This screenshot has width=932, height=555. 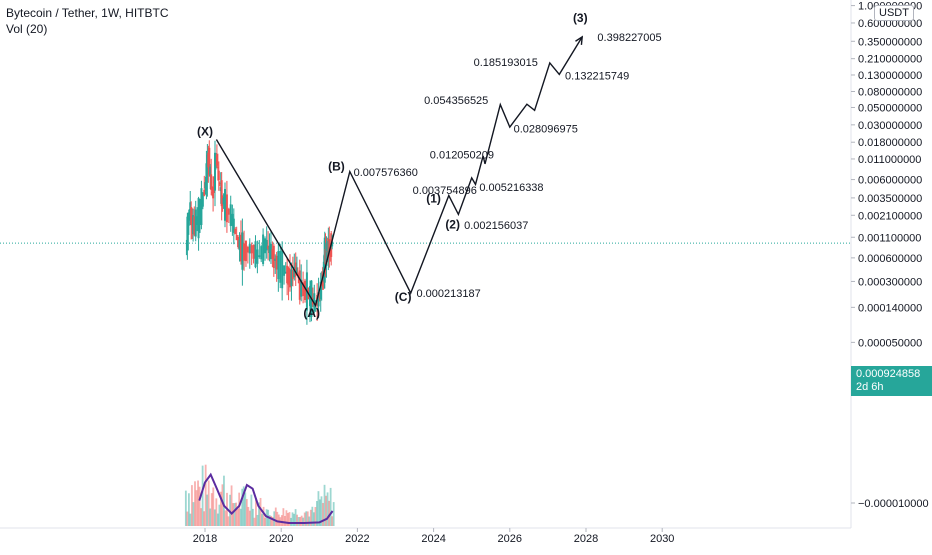 What do you see at coordinates (433, 539) in the screenshot?
I see `x-tick-label: 2024` at bounding box center [433, 539].